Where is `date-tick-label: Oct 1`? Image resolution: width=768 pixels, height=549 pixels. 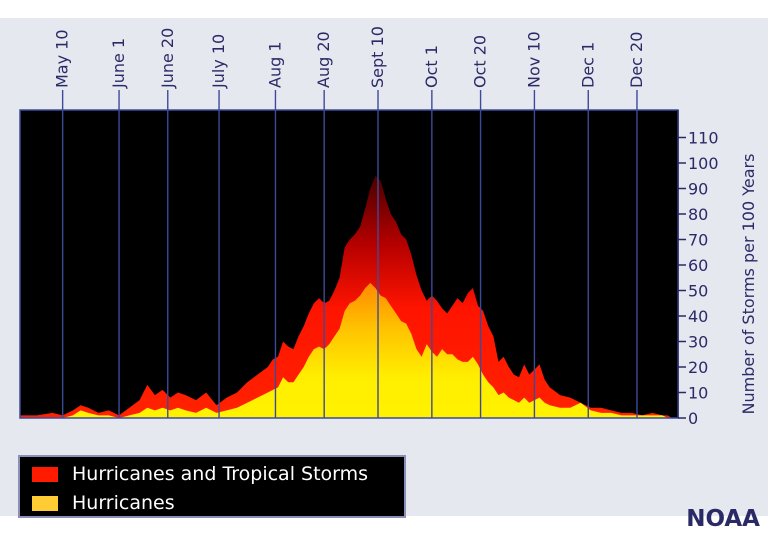
date-tick-label: Oct 1 is located at coordinates (431, 66).